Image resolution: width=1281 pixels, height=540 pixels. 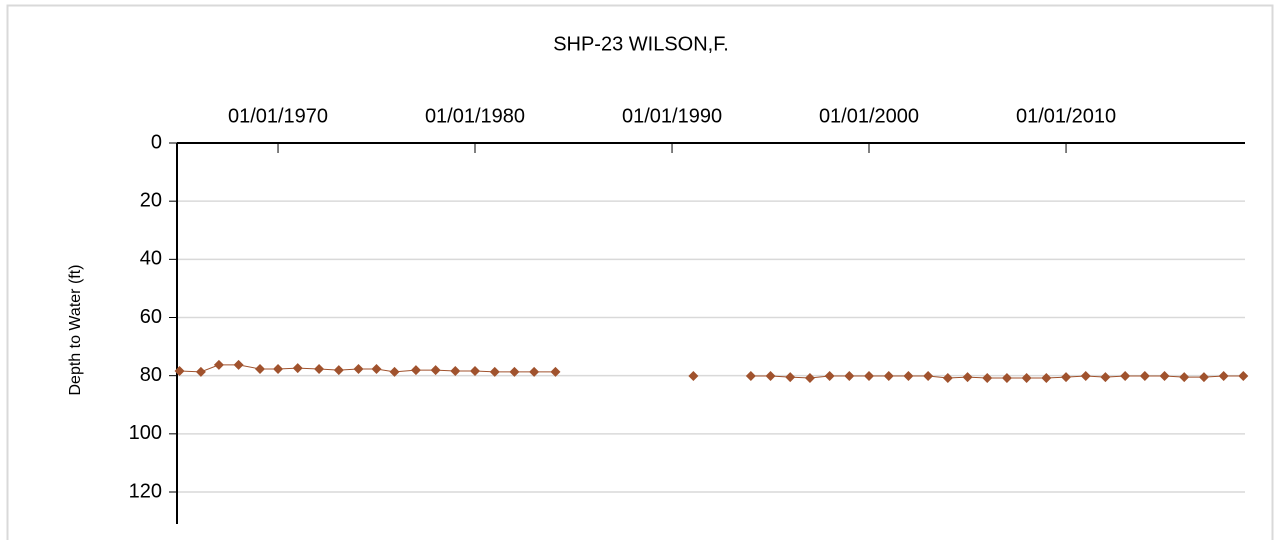 What do you see at coordinates (145, 491) in the screenshot?
I see `y-tick-label: 120` at bounding box center [145, 491].